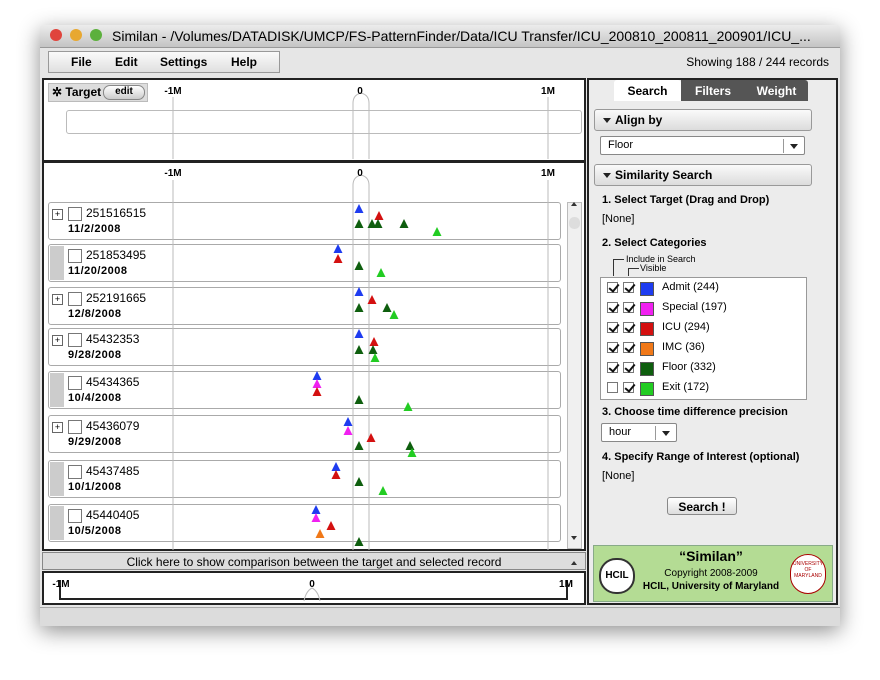 The image size is (880, 680). I want to click on record-row: +252191665 12/8/2008, so click(304, 306).